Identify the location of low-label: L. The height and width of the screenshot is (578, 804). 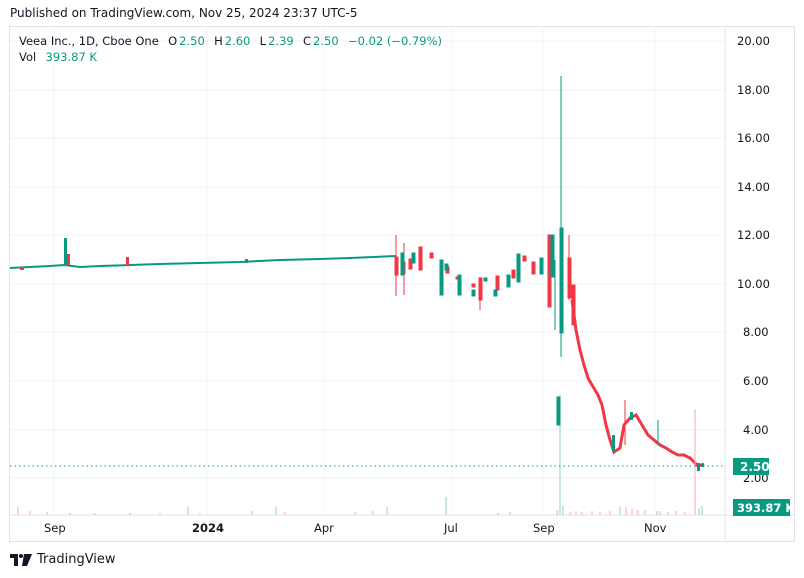
(263, 41).